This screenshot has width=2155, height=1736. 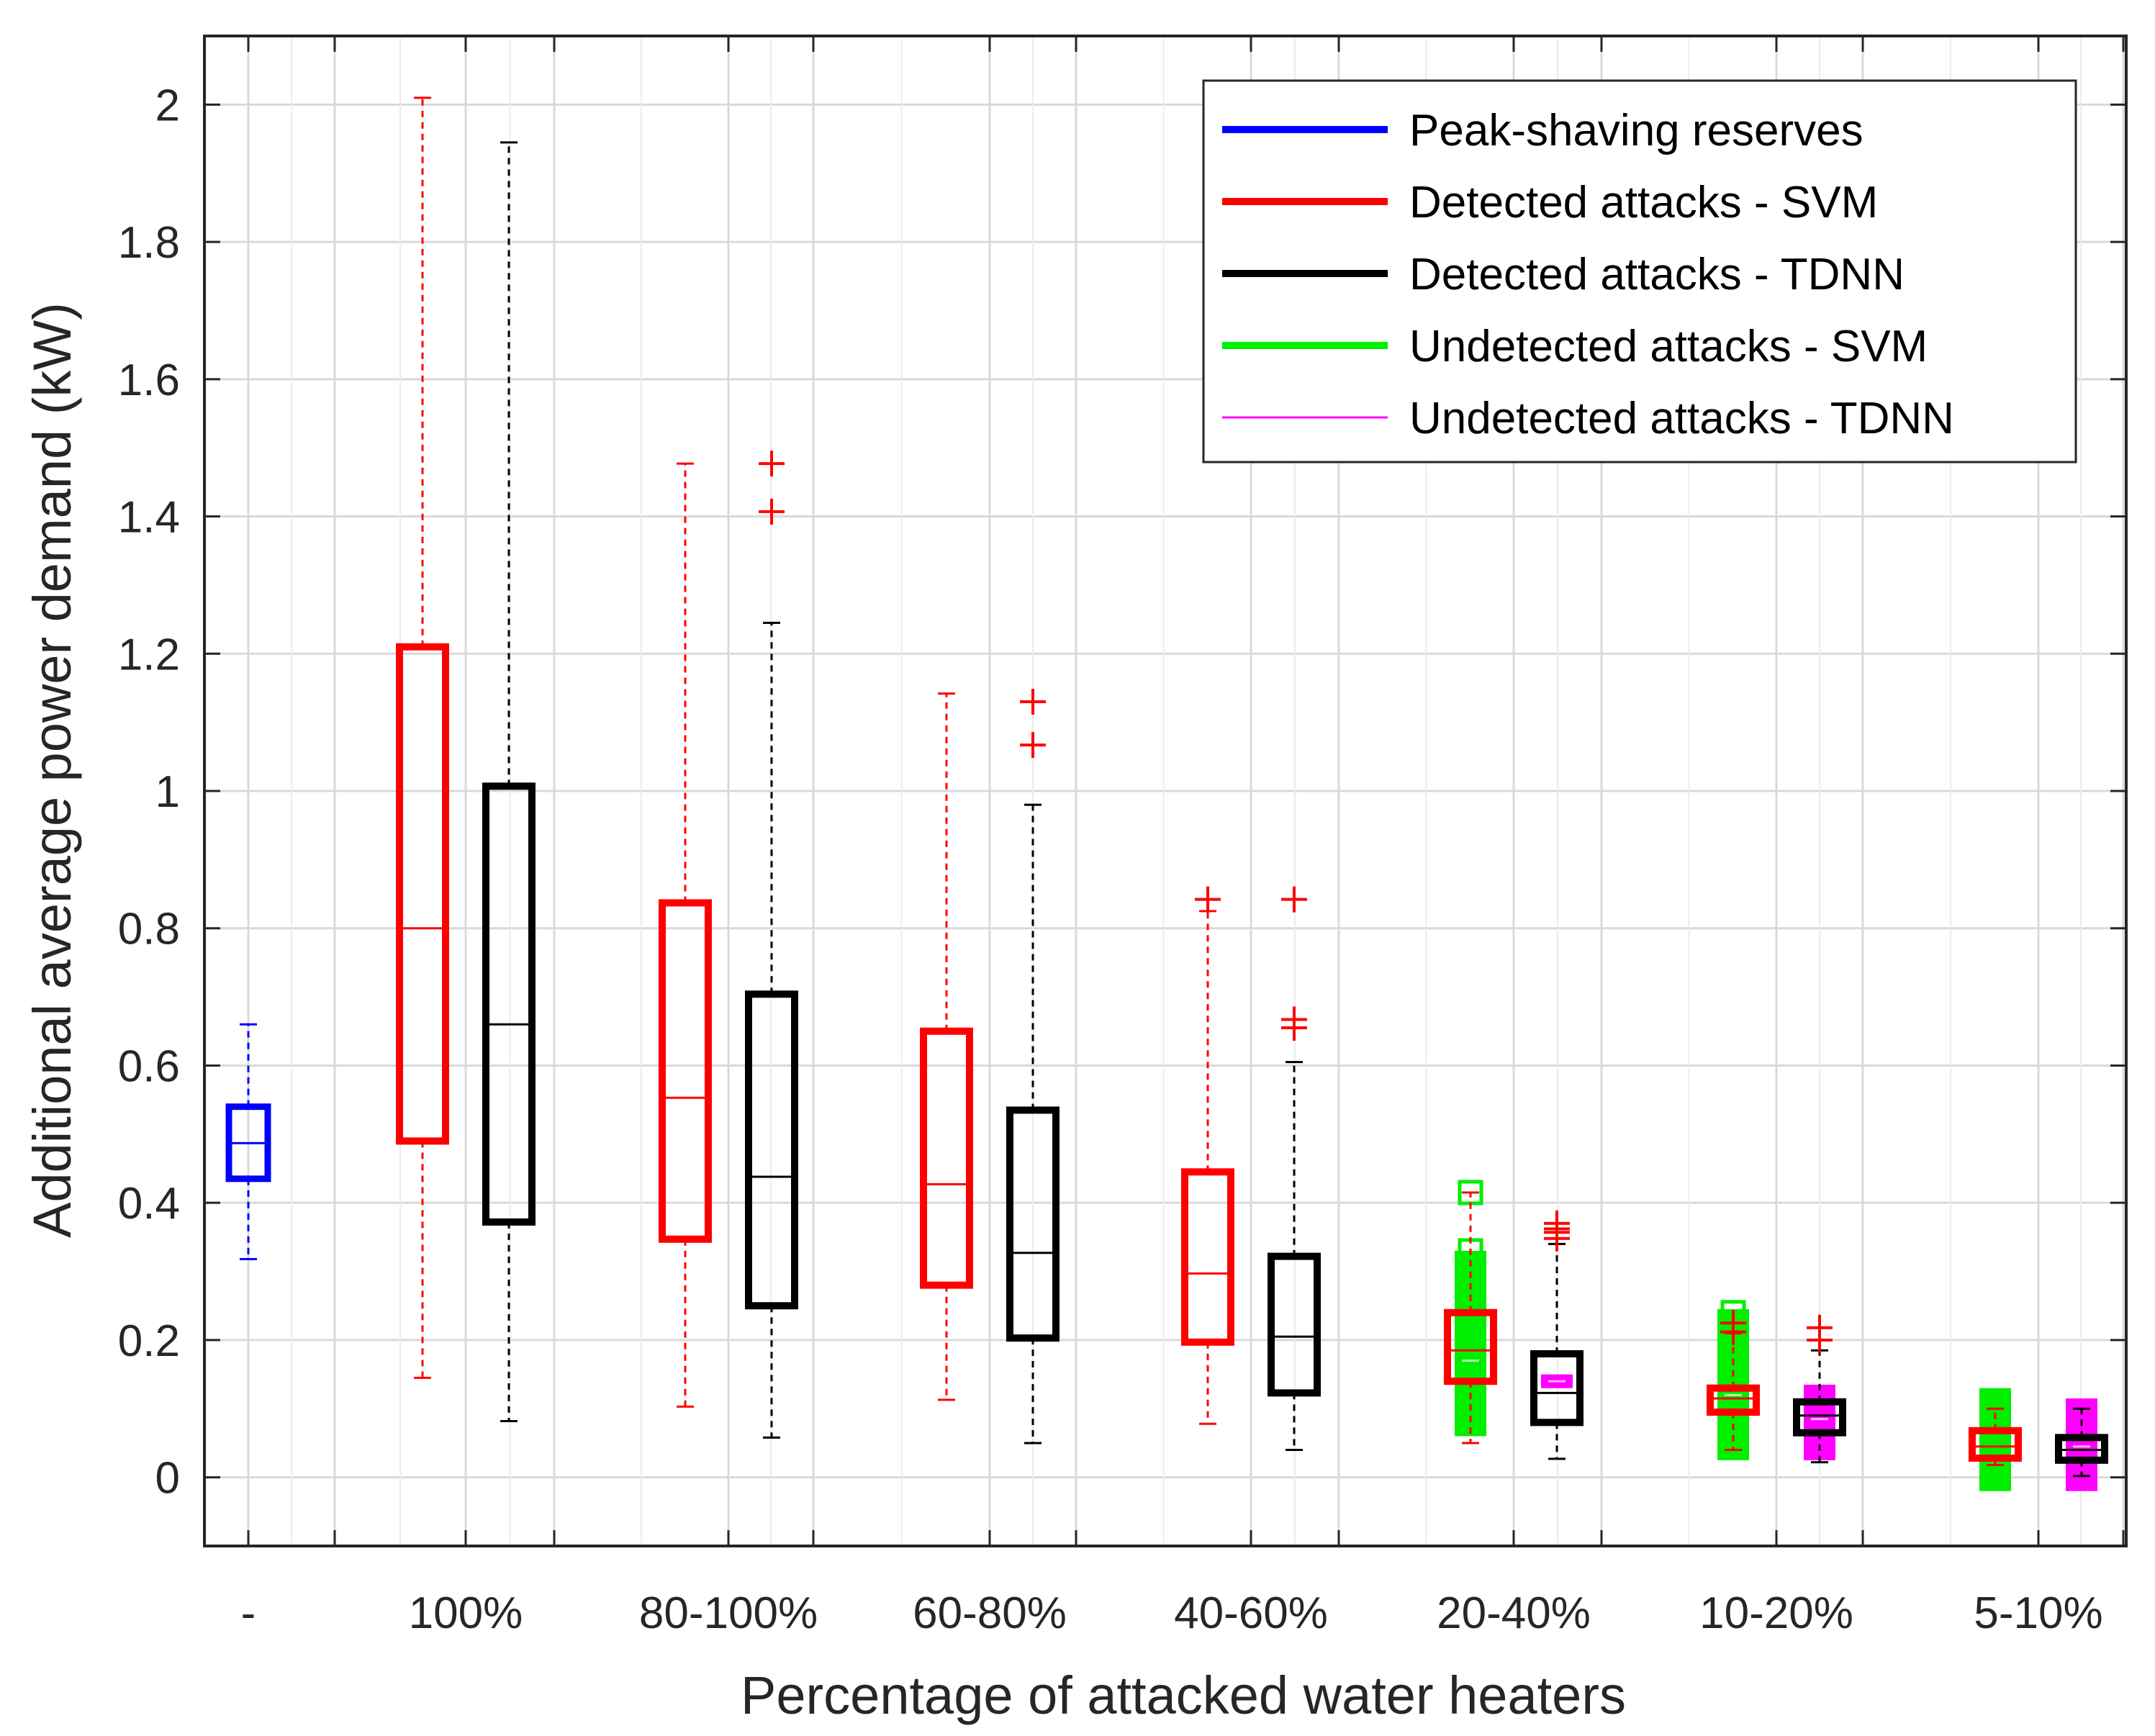 What do you see at coordinates (466, 1613) in the screenshot?
I see `x-tick-label: 100%` at bounding box center [466, 1613].